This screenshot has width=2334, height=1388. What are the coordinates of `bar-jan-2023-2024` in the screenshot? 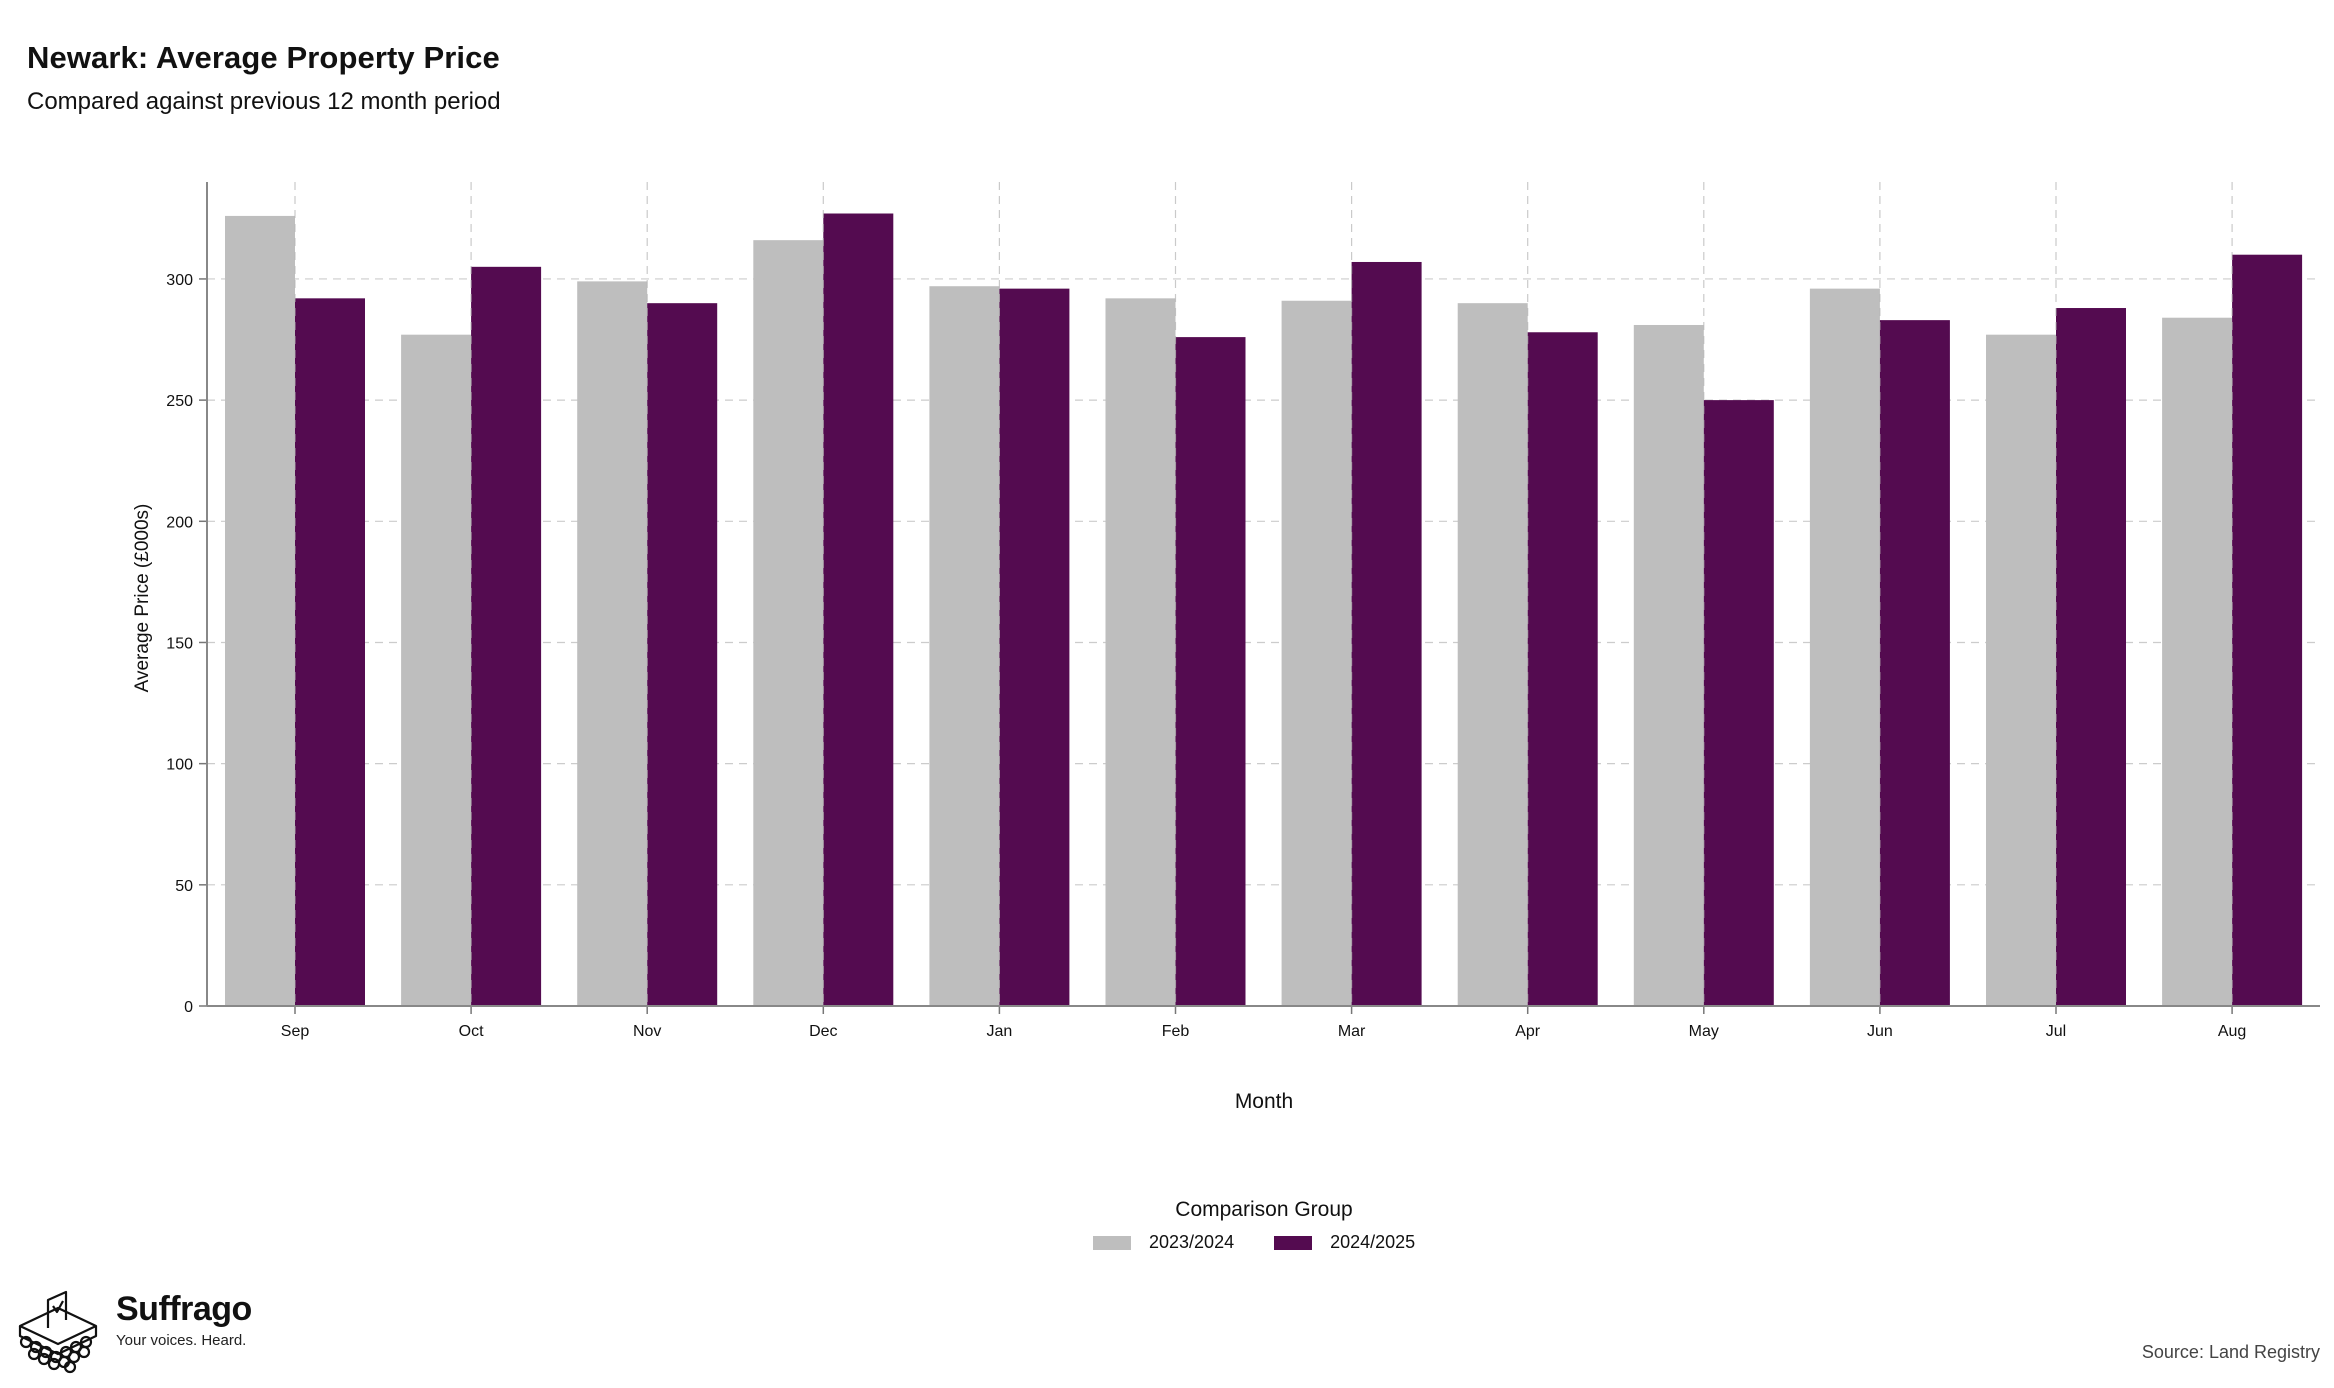 It's located at (964, 646).